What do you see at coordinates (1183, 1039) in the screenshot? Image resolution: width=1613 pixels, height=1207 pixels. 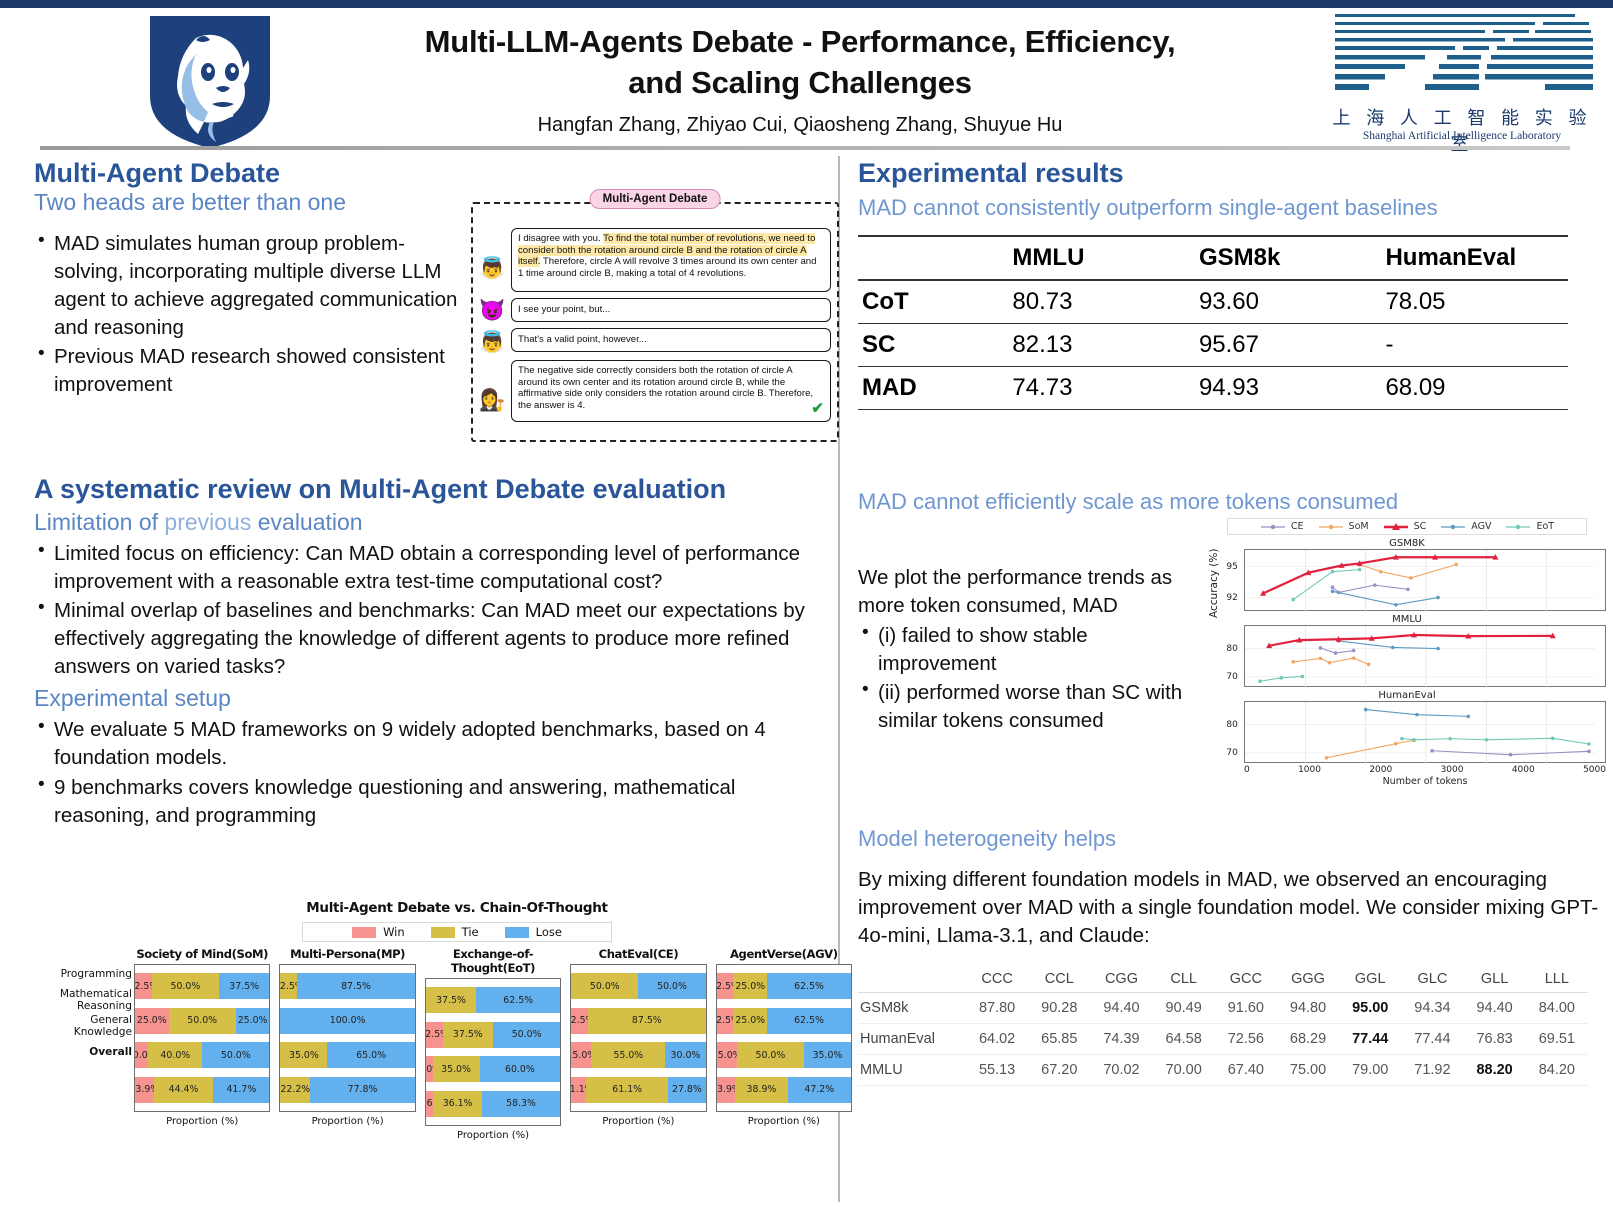 I see `het-cell: 64.58` at bounding box center [1183, 1039].